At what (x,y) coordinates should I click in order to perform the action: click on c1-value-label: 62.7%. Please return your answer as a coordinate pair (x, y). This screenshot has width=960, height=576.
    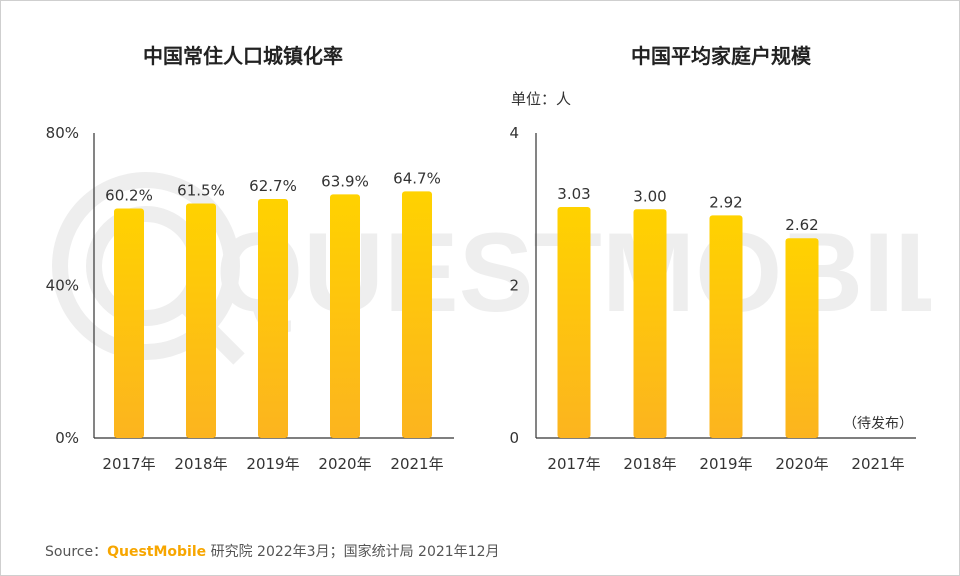
    Looking at the image, I should click on (273, 186).